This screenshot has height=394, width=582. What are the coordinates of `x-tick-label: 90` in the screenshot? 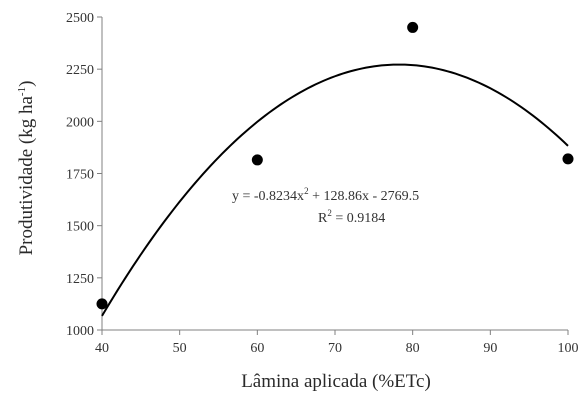 It's located at (490, 348).